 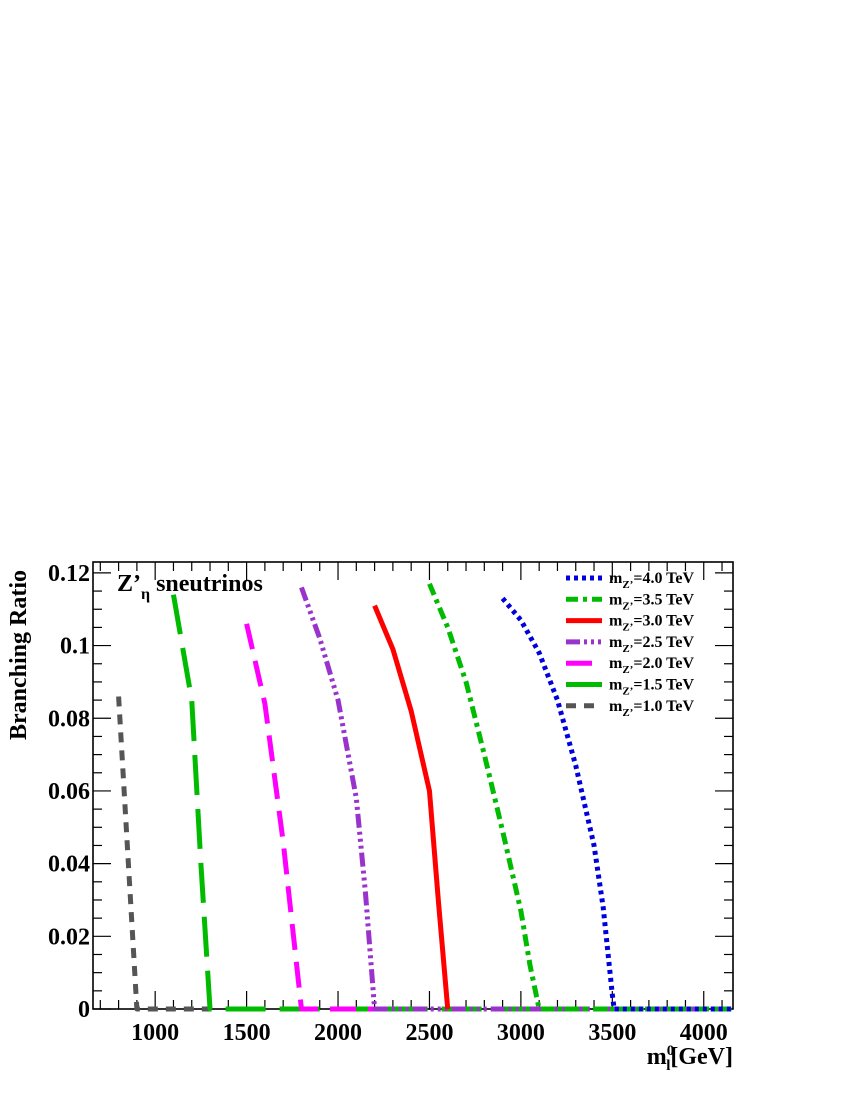 I want to click on y-tick-label: 0.12, so click(x=69, y=574).